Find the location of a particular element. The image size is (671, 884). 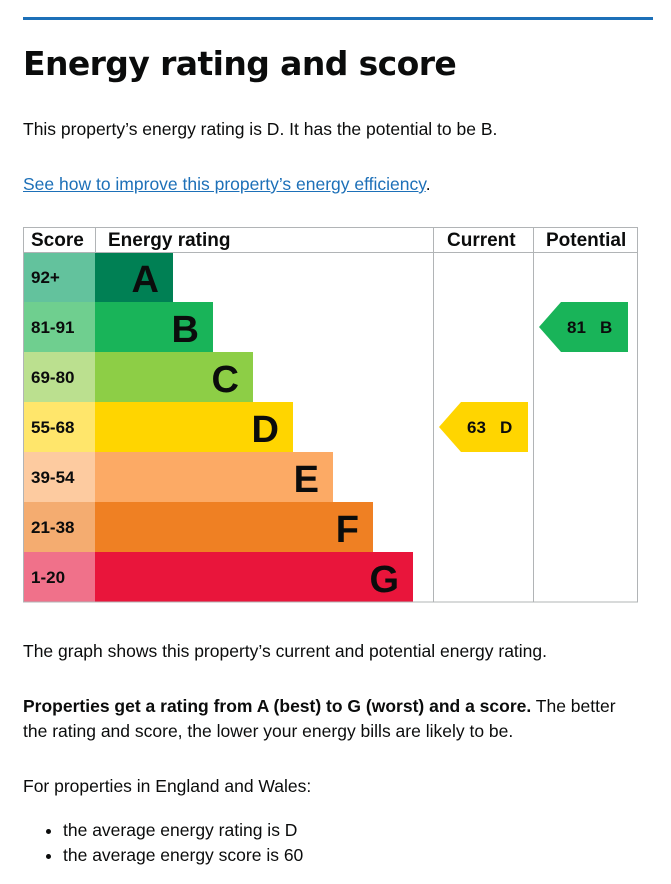

rating-bar-g is located at coordinates (254, 577).